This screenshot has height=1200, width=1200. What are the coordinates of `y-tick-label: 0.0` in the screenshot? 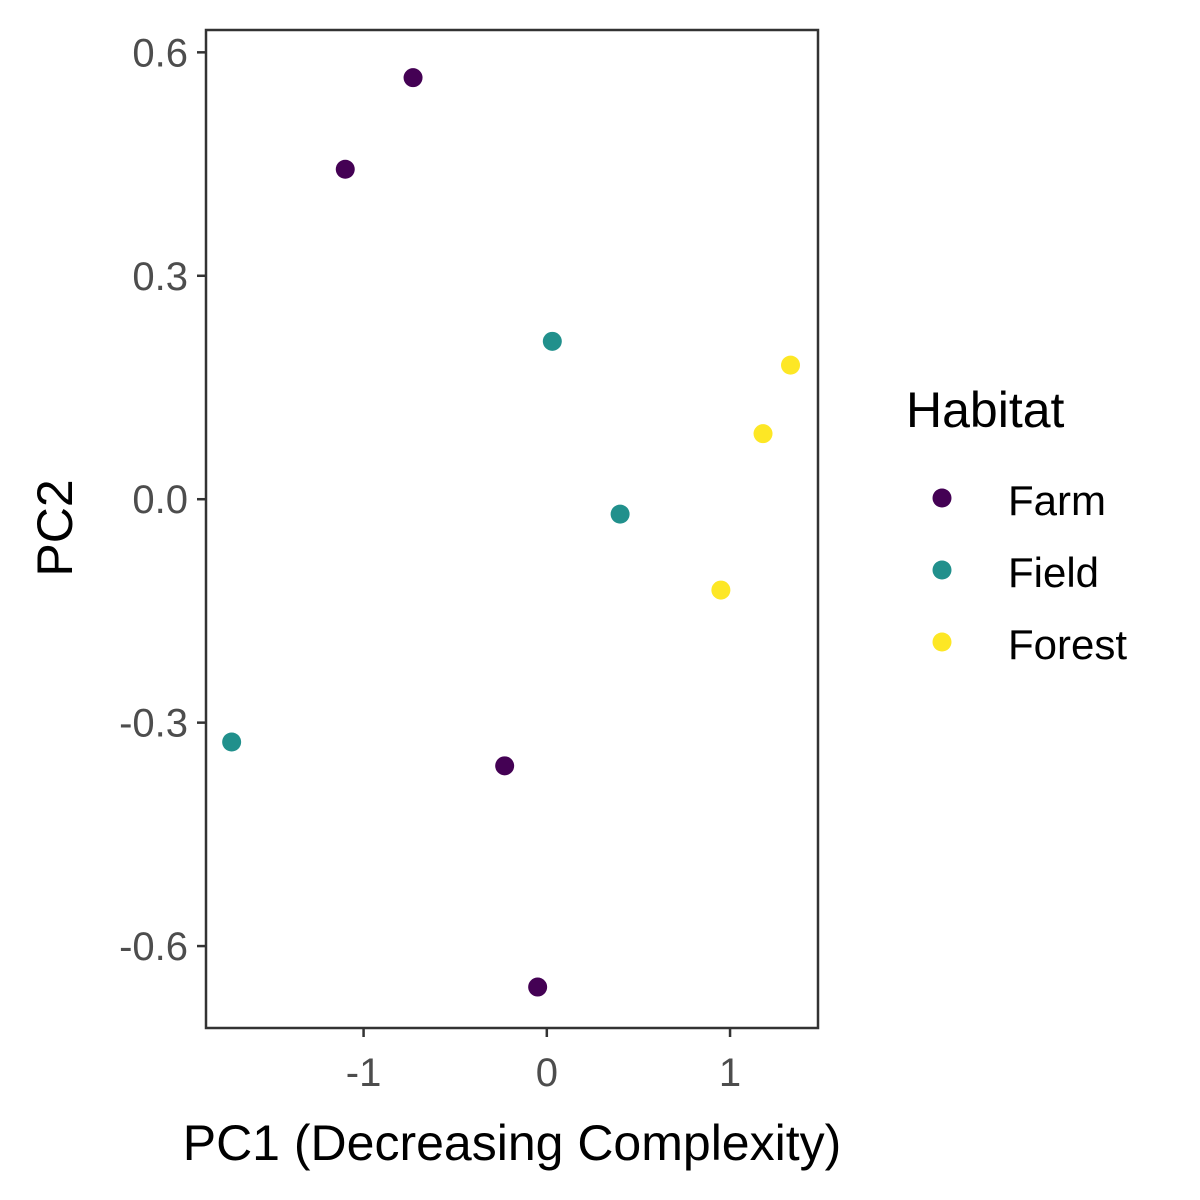 It's located at (160, 500).